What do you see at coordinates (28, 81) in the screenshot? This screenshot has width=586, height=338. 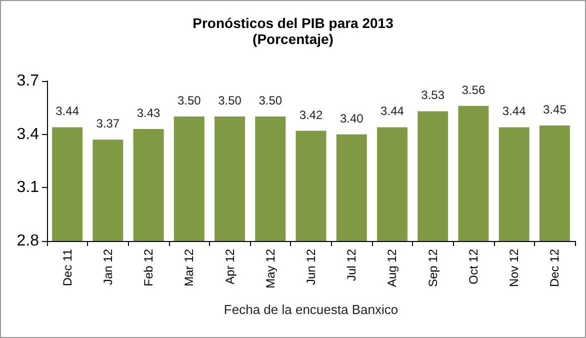 I see `y-tick-label: 3.7` at bounding box center [28, 81].